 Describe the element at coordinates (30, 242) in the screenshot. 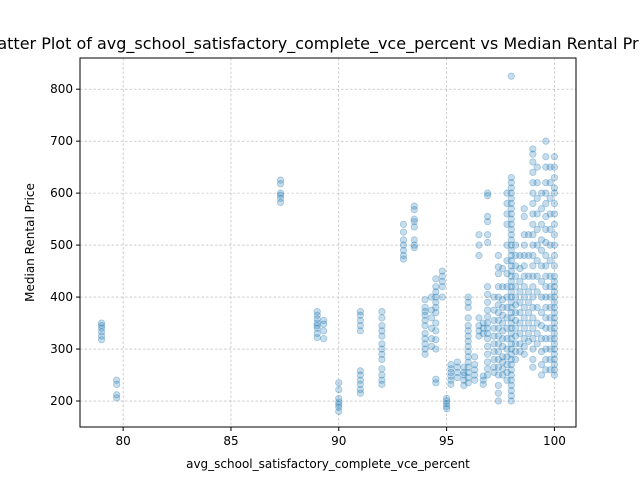

I see `y-axis-label: Median Rental Price` at that location.